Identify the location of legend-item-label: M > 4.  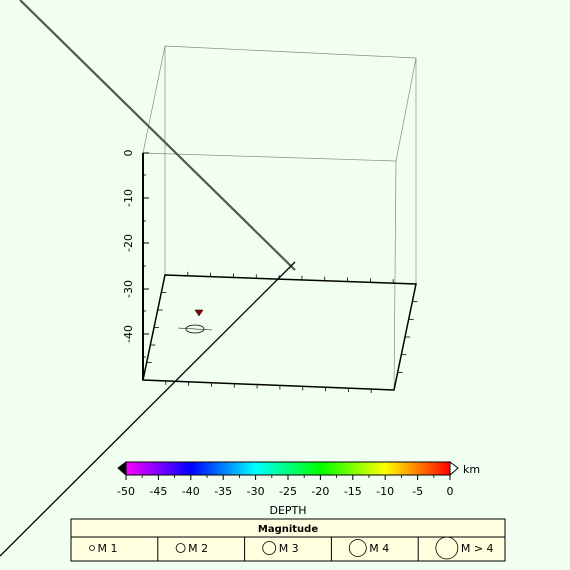
(477, 548).